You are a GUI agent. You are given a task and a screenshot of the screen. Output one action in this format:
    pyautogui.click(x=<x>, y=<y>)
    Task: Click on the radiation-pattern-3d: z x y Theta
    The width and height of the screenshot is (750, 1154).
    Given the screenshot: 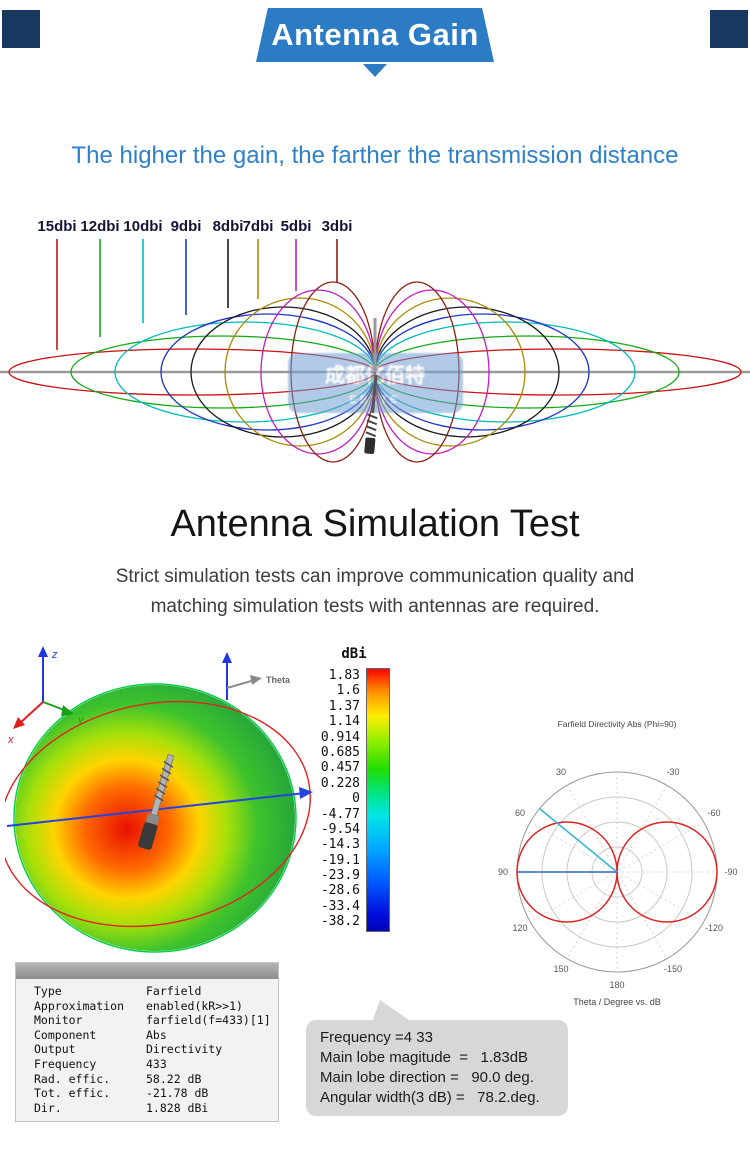 What is the action you would take?
    pyautogui.click(x=159, y=799)
    